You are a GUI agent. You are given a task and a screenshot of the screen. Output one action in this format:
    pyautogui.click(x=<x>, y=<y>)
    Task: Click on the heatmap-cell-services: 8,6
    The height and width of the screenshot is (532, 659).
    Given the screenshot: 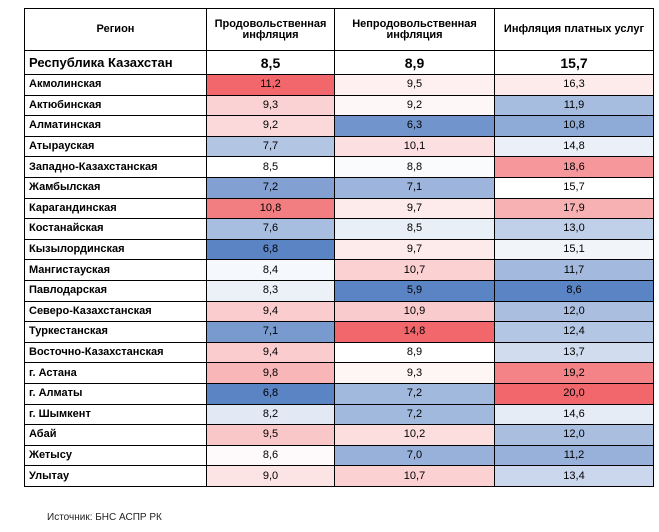 What is the action you would take?
    pyautogui.click(x=574, y=290)
    